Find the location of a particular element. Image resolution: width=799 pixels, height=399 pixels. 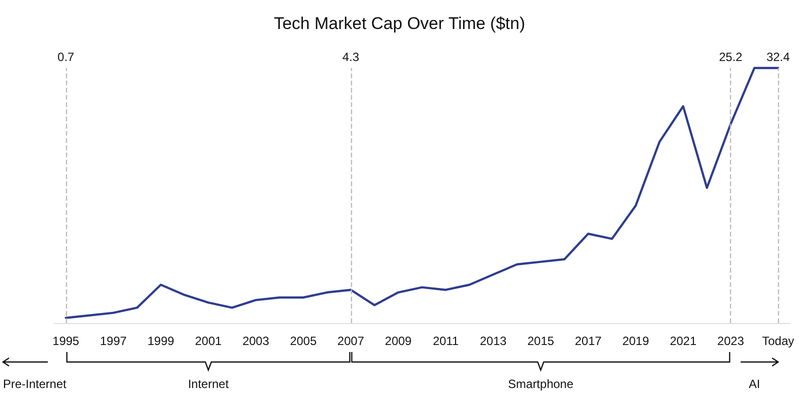

x-tick-label: 2017 is located at coordinates (588, 341).